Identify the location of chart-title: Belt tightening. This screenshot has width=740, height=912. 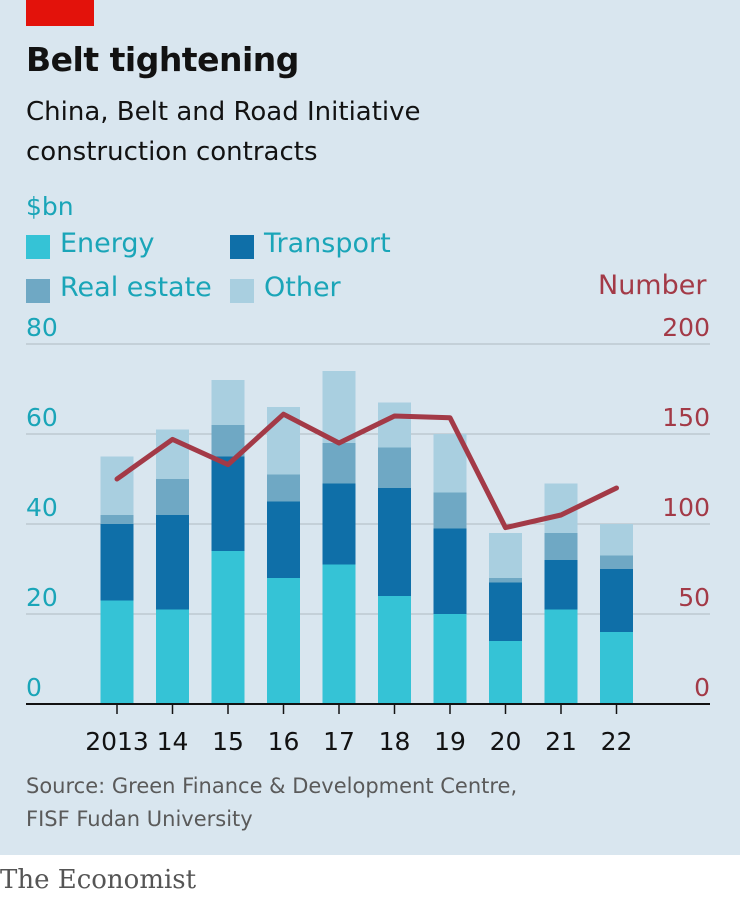
(162, 59).